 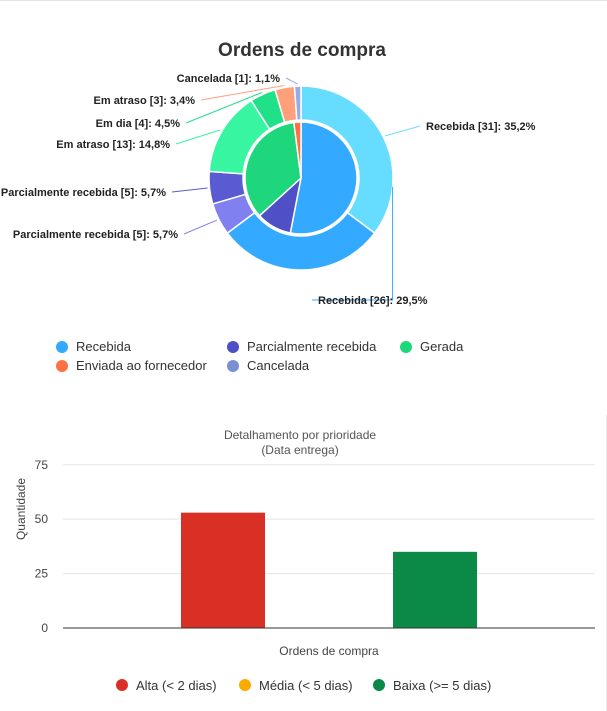 I want to click on callout-label-outer_ring-2: Parcialmente recebida [5]: 5,7%, so click(x=95, y=235).